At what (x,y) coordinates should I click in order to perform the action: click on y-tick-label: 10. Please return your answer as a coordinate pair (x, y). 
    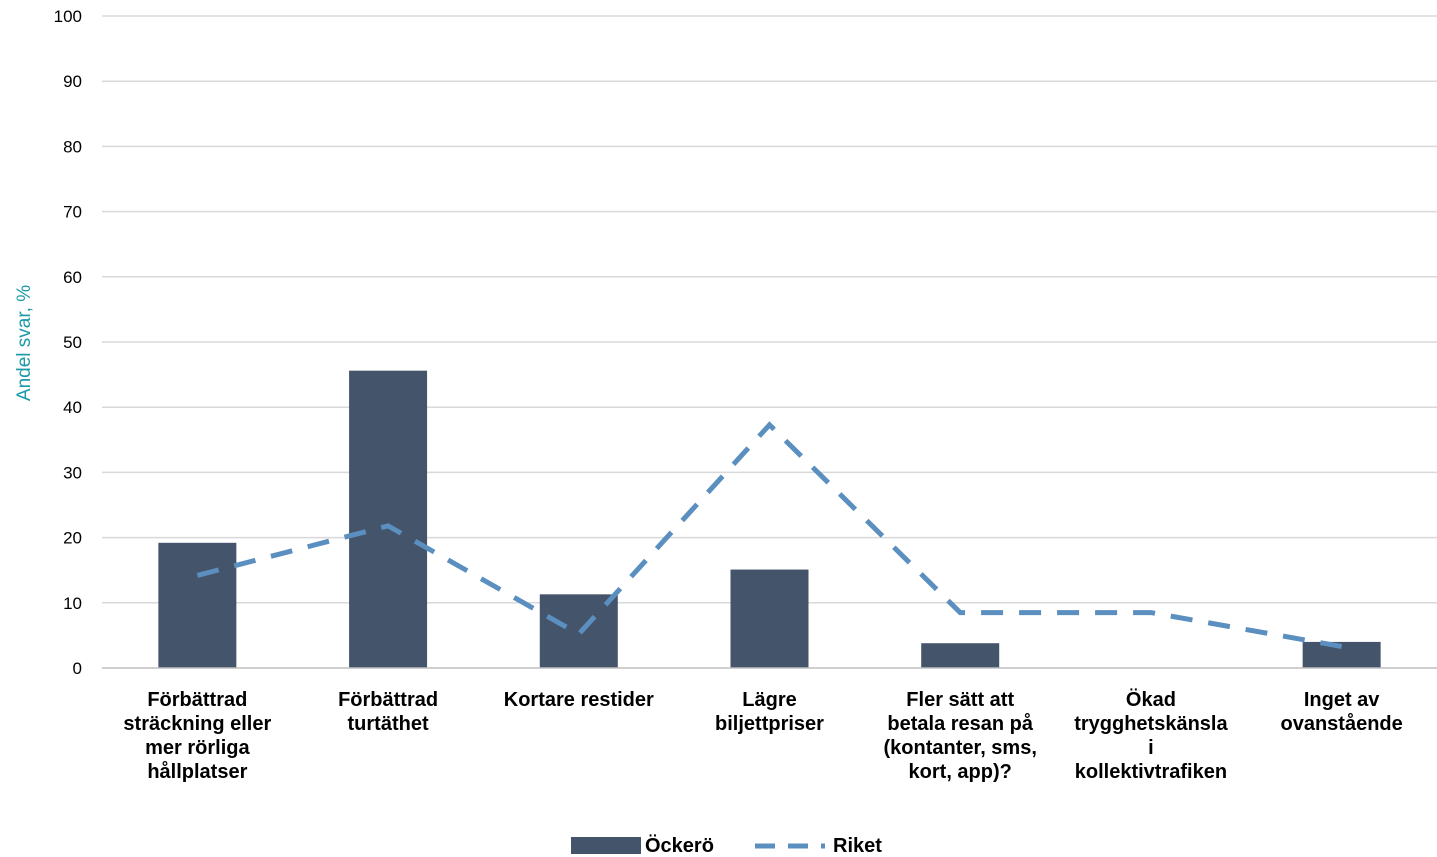
    Looking at the image, I should click on (72, 603).